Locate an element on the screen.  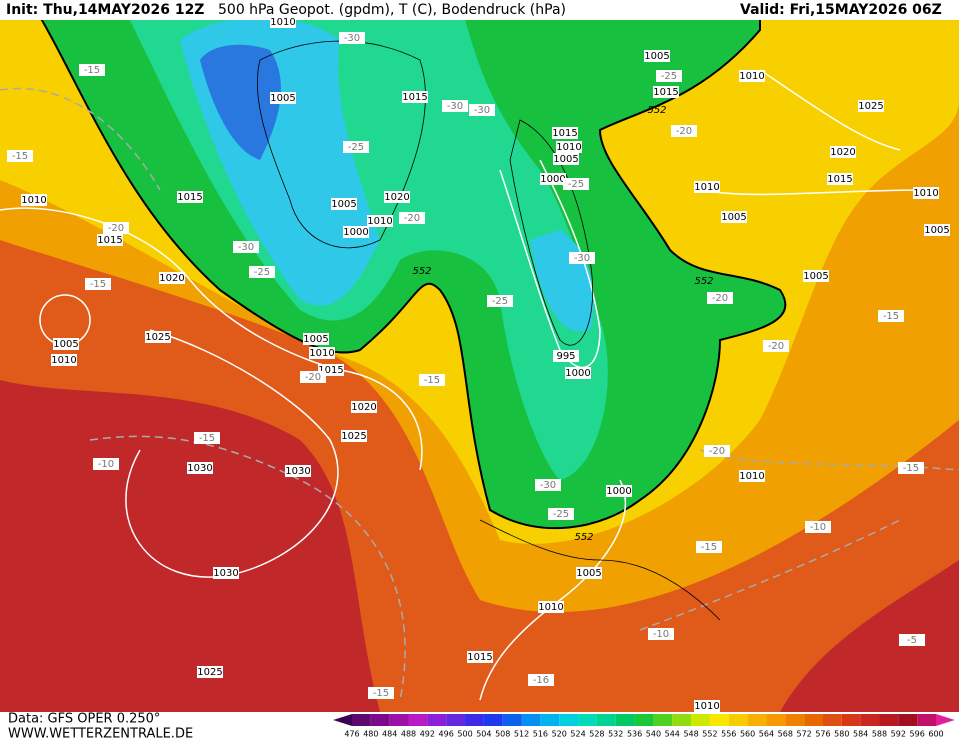
colorbar-tick-label: 600 is located at coordinates (935, 734).